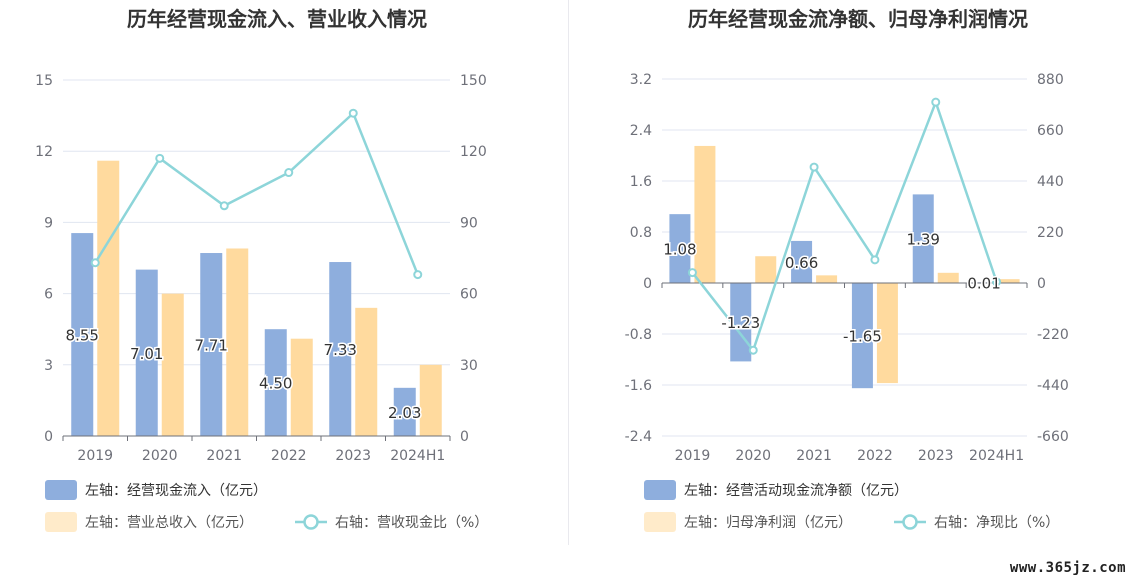  Describe the element at coordinates (1041, 284) in the screenshot. I see `right-axis-tick-label: 0` at that location.